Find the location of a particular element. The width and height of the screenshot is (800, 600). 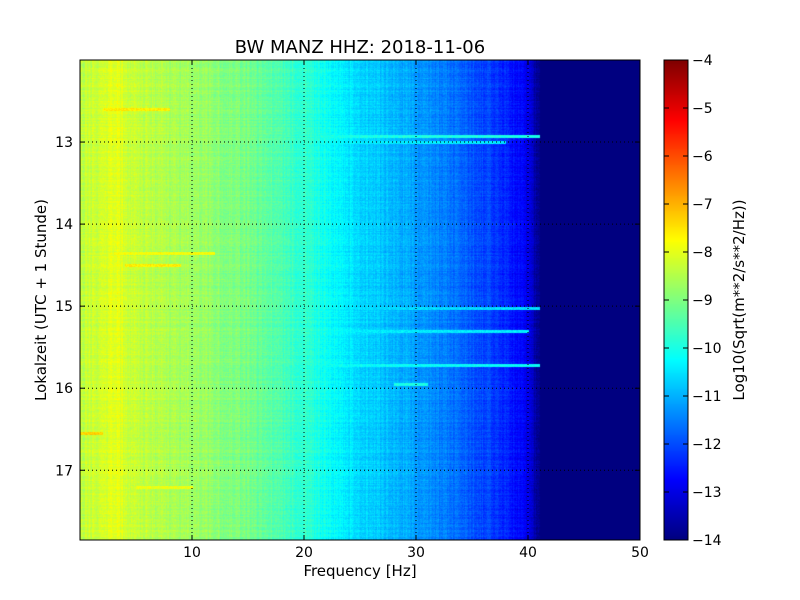

y-tick-label: 13 is located at coordinates (64, 143).